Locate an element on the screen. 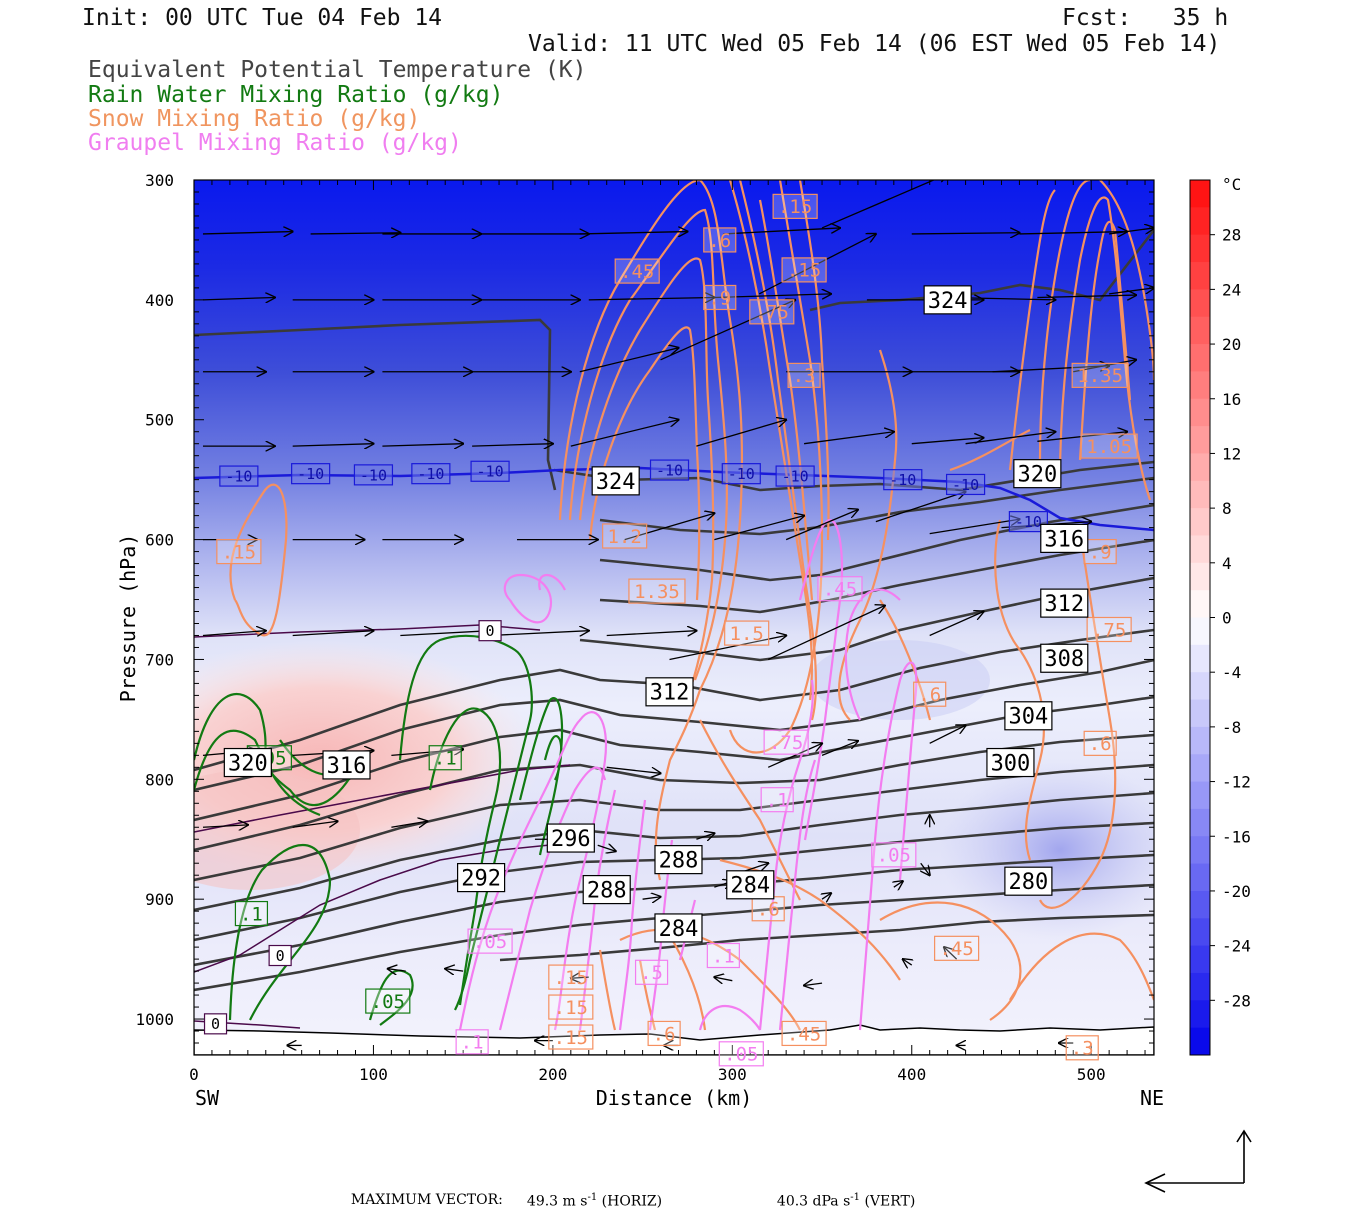 Image resolution: width=1350 pixels, height=1210 pixels. rain-contours is located at coordinates (379, 830).